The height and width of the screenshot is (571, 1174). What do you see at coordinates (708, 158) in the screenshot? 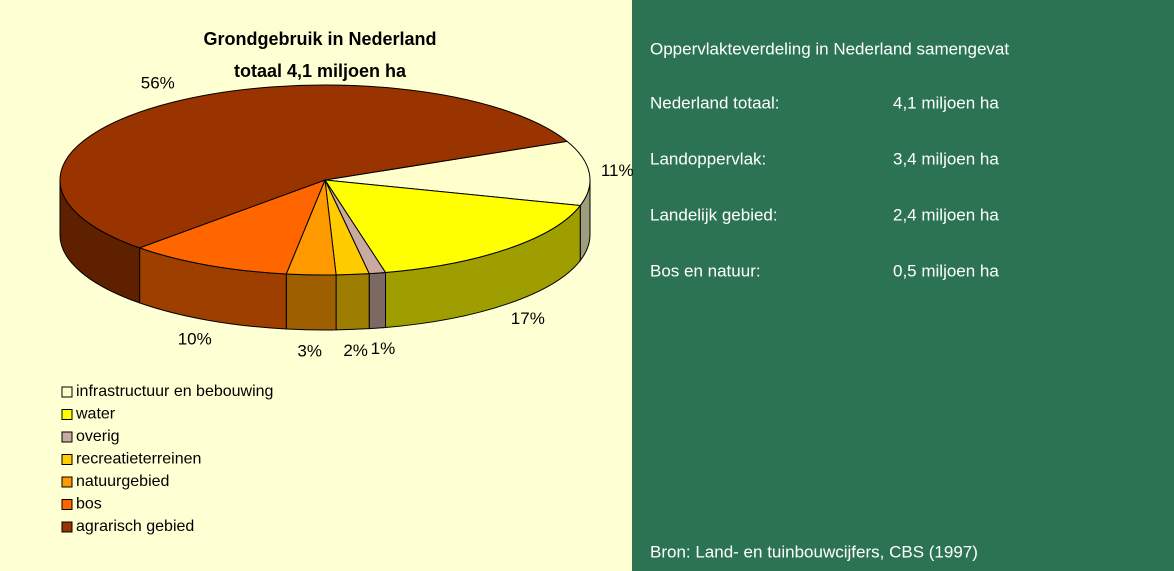
I see `row-label: Landoppervlak:` at bounding box center [708, 158].